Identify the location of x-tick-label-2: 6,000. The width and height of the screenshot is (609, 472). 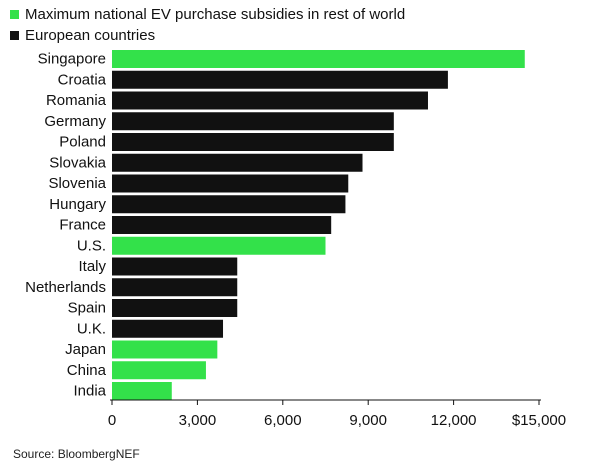
(283, 420).